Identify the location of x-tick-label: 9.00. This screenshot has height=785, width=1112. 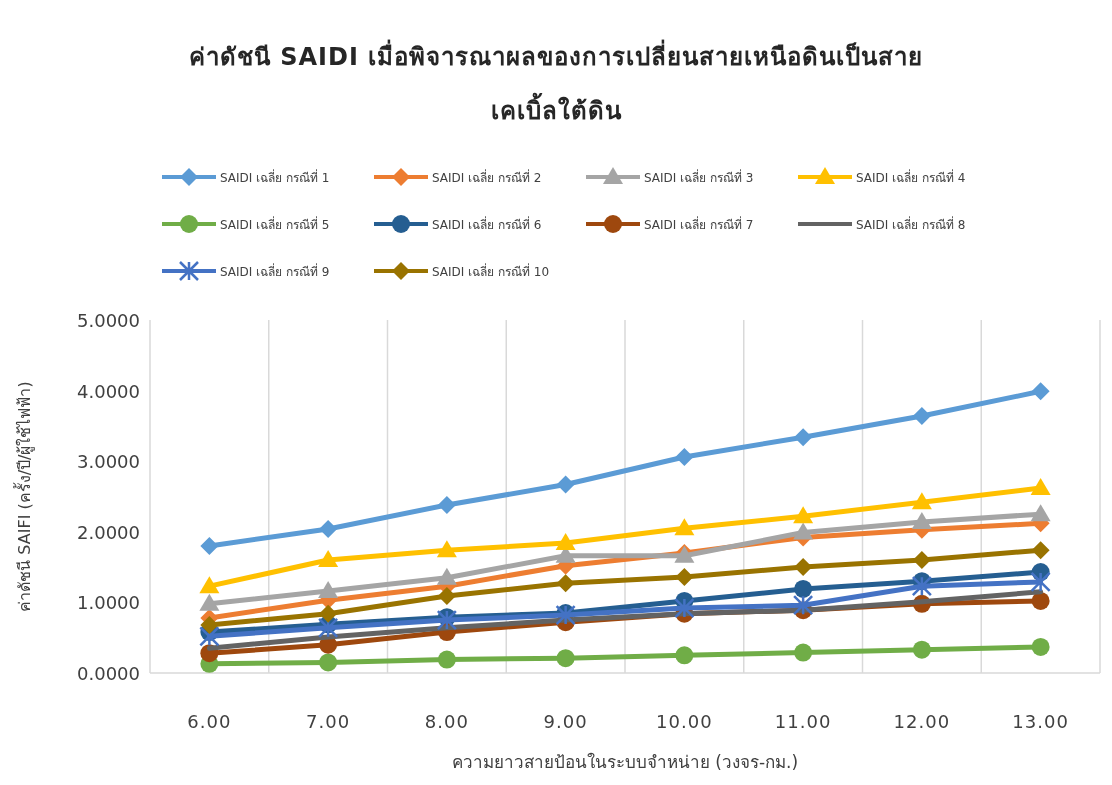
(565, 721).